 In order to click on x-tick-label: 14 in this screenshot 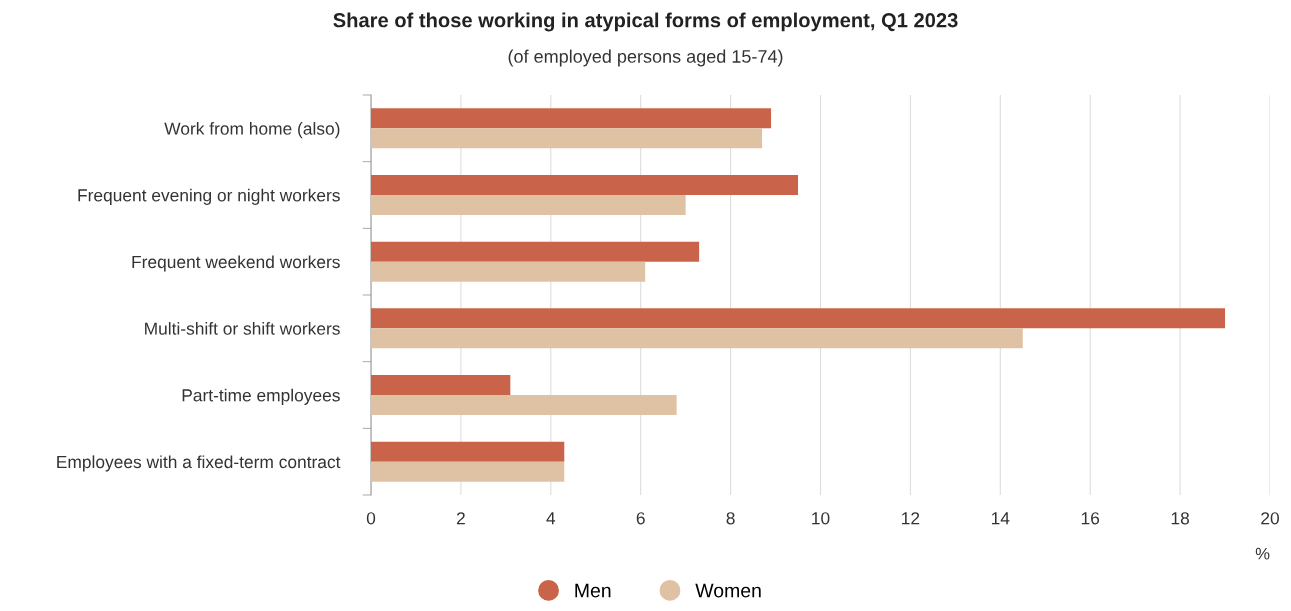, I will do `click(1000, 518)`.